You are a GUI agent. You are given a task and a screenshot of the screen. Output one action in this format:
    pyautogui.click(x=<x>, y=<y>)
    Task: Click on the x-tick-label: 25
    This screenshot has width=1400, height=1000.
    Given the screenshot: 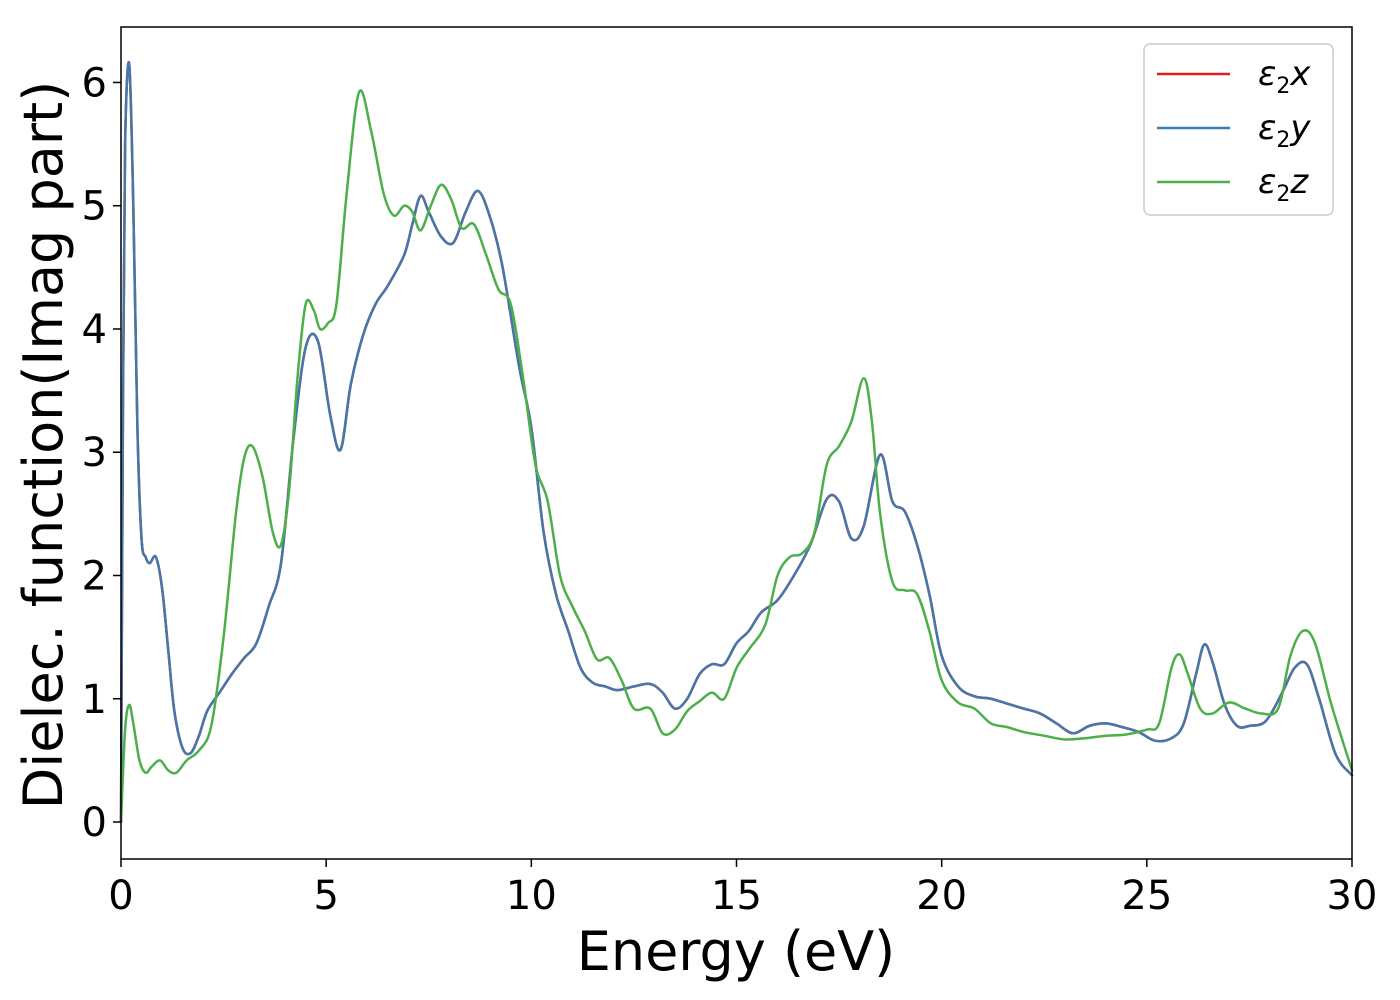 What is the action you would take?
    pyautogui.click(x=1146, y=896)
    